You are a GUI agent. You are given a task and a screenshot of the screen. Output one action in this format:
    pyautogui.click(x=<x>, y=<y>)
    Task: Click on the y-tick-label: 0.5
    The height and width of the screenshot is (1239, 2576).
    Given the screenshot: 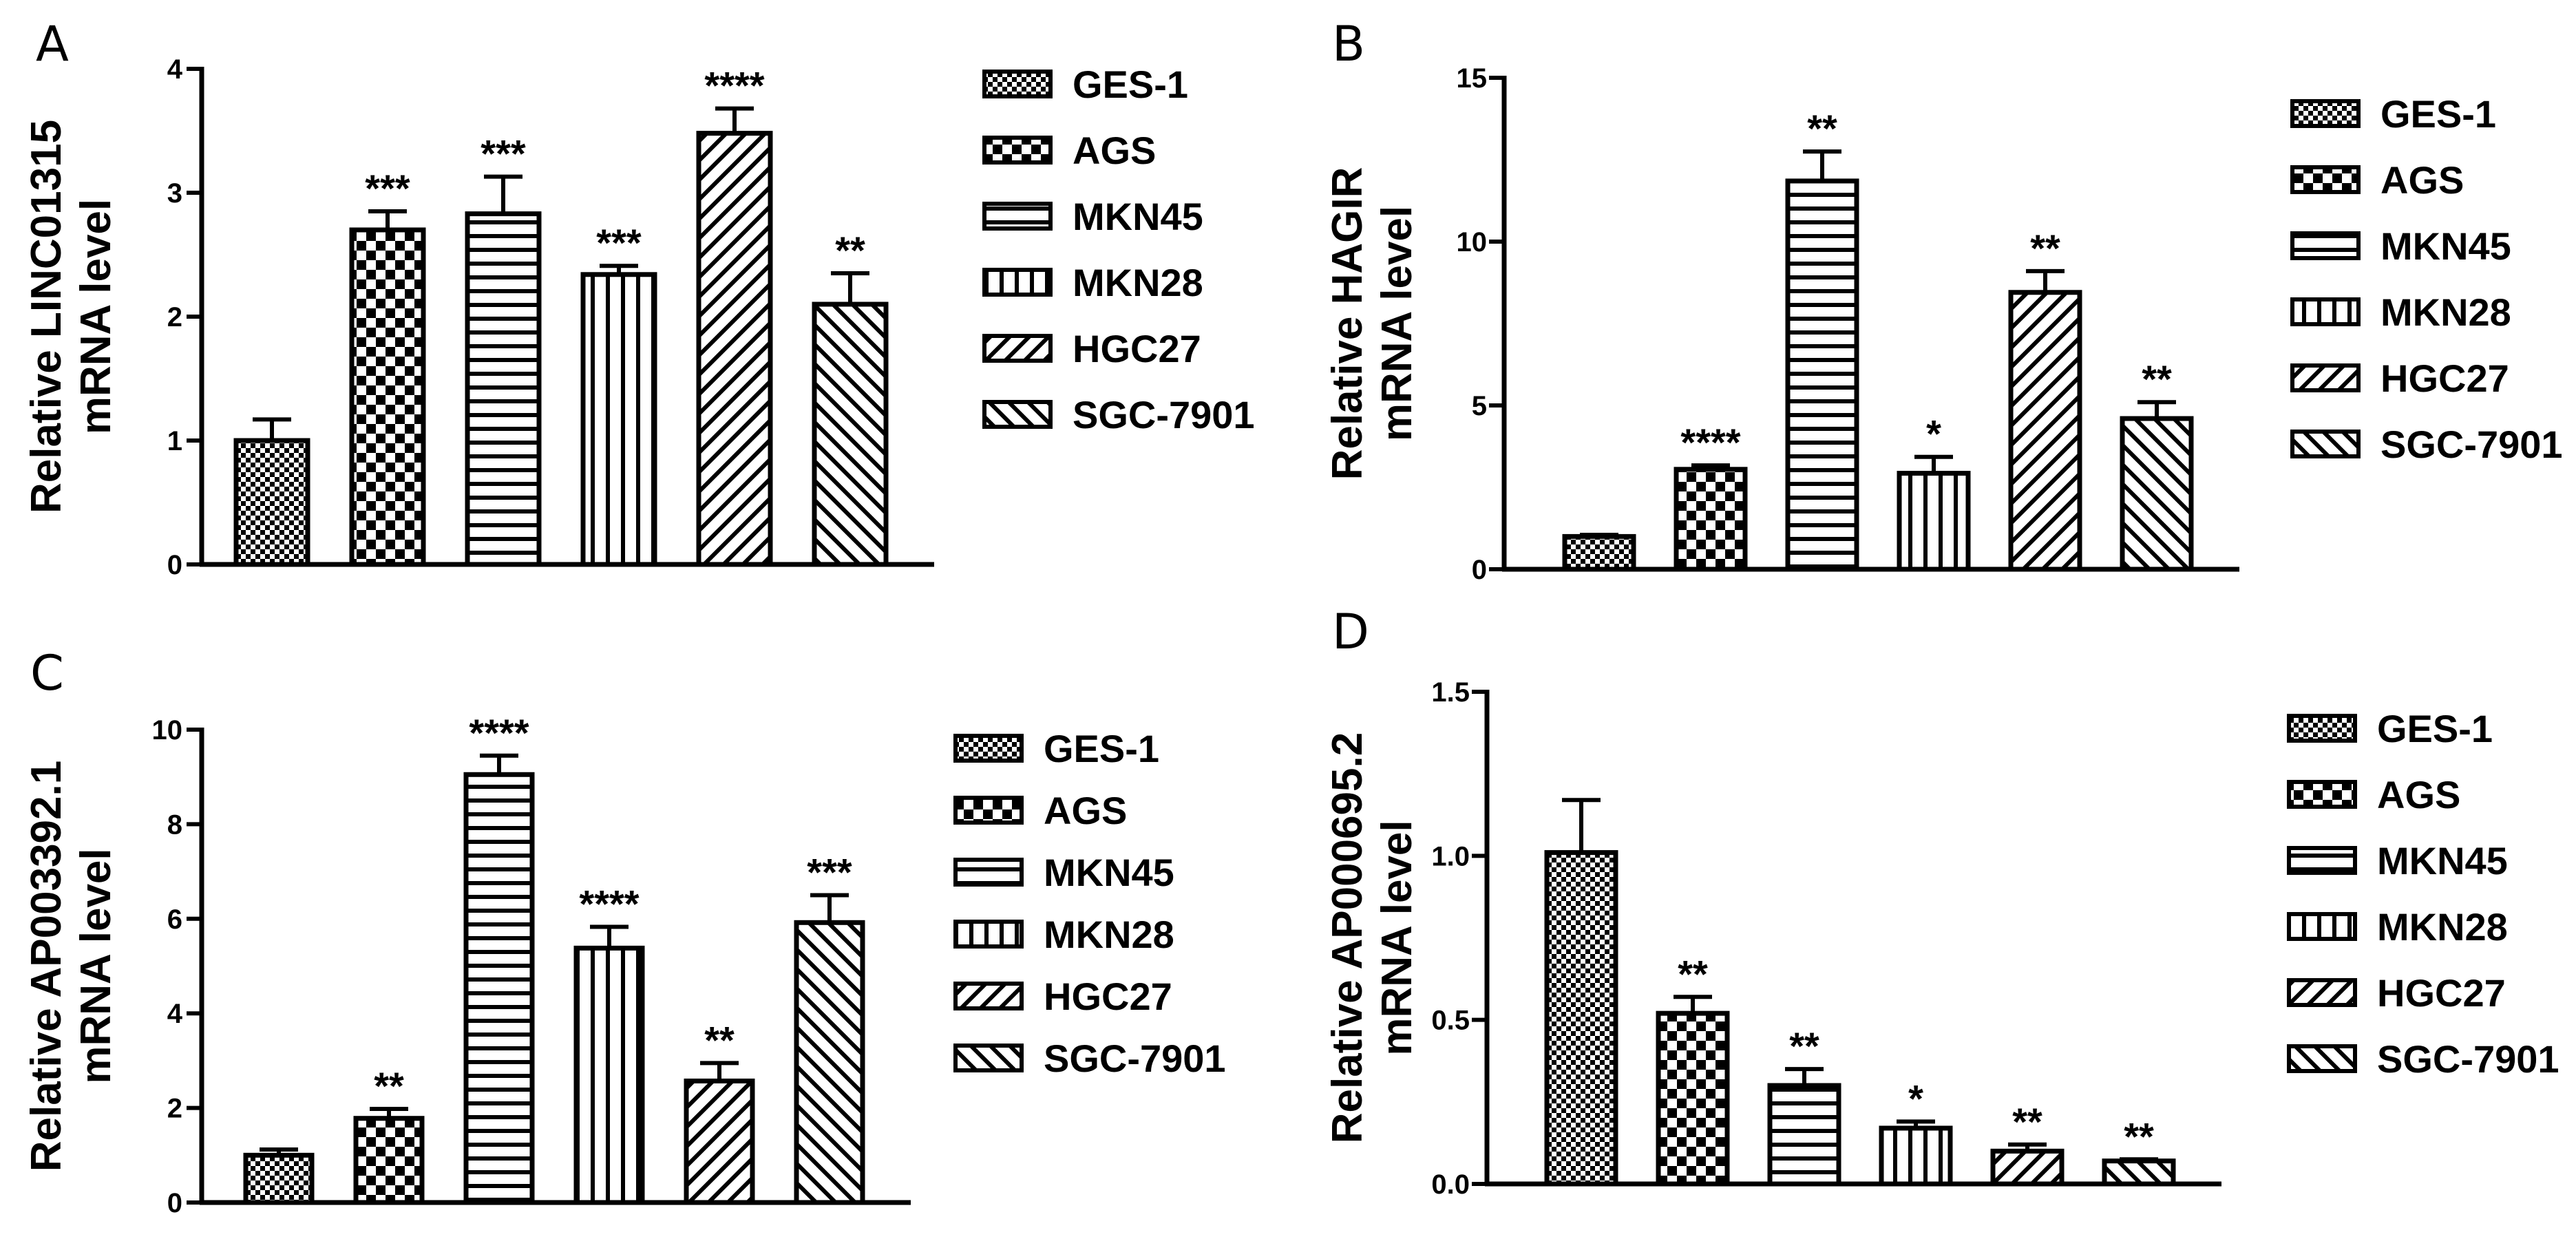 What is the action you would take?
    pyautogui.click(x=1451, y=1021)
    